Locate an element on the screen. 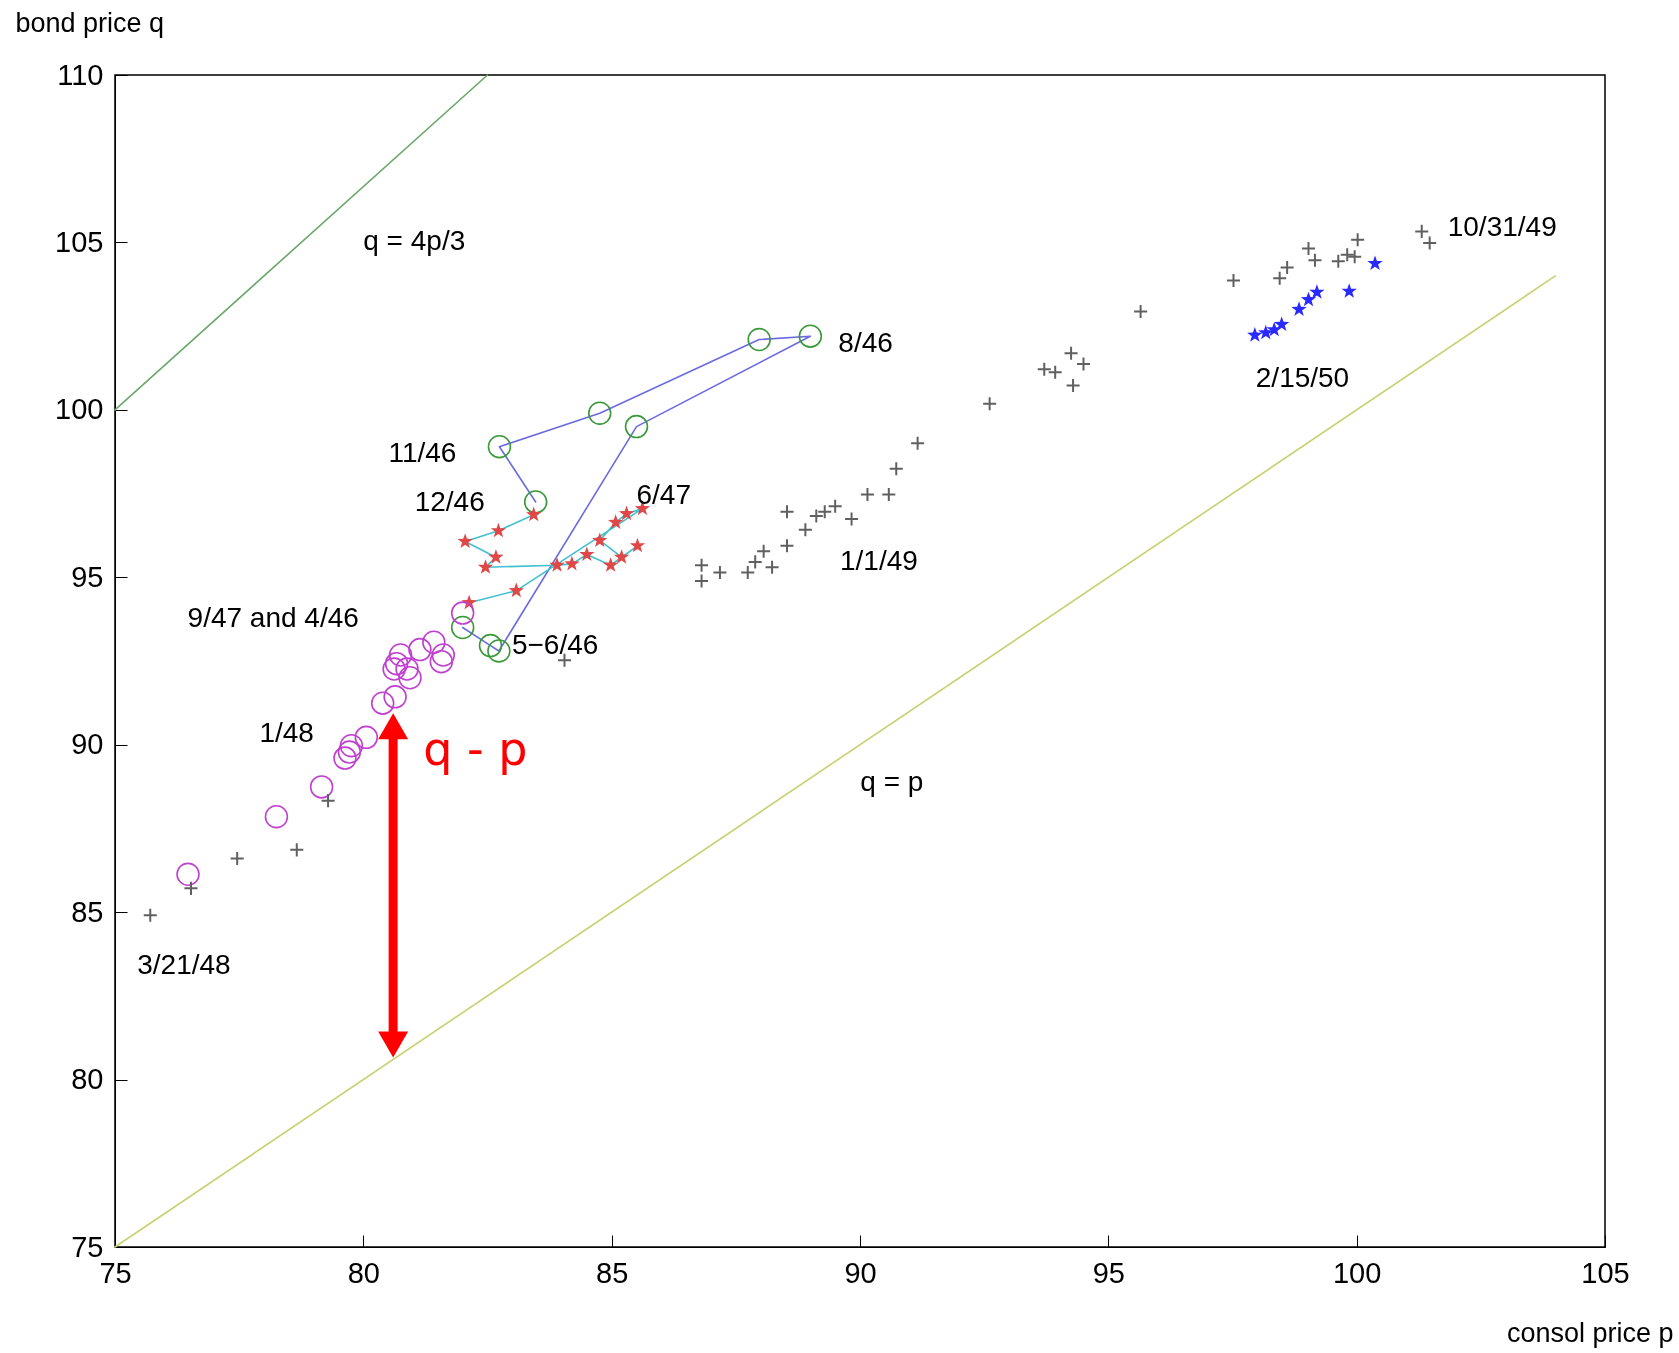  x-tick-label: 90 is located at coordinates (860, 1272).